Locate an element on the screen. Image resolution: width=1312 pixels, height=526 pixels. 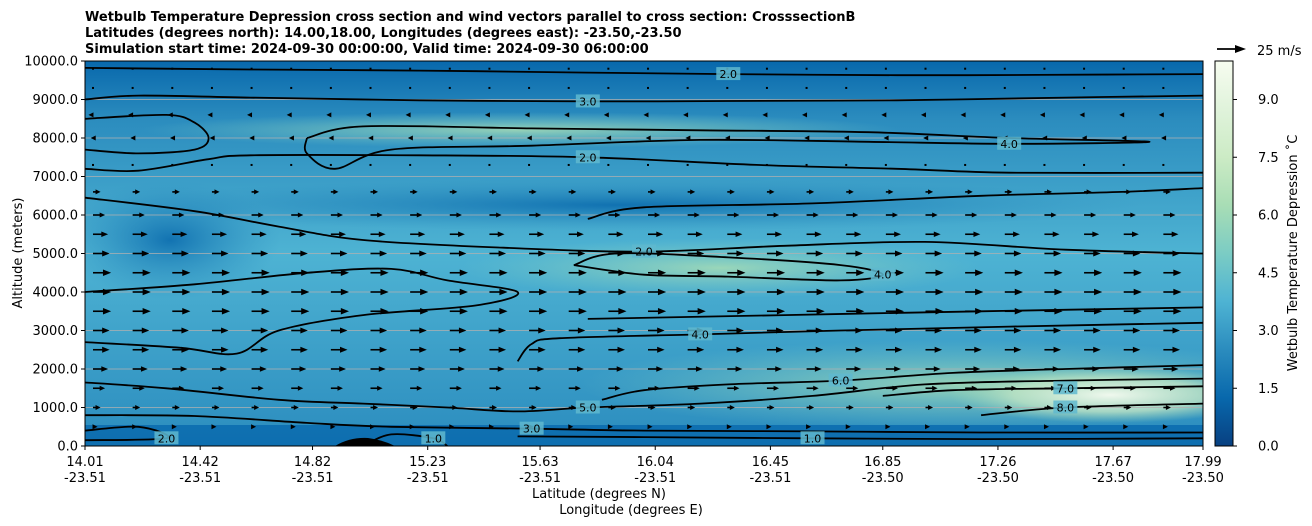
x-tick-latitude-4: 15.63 is located at coordinates (539, 462).